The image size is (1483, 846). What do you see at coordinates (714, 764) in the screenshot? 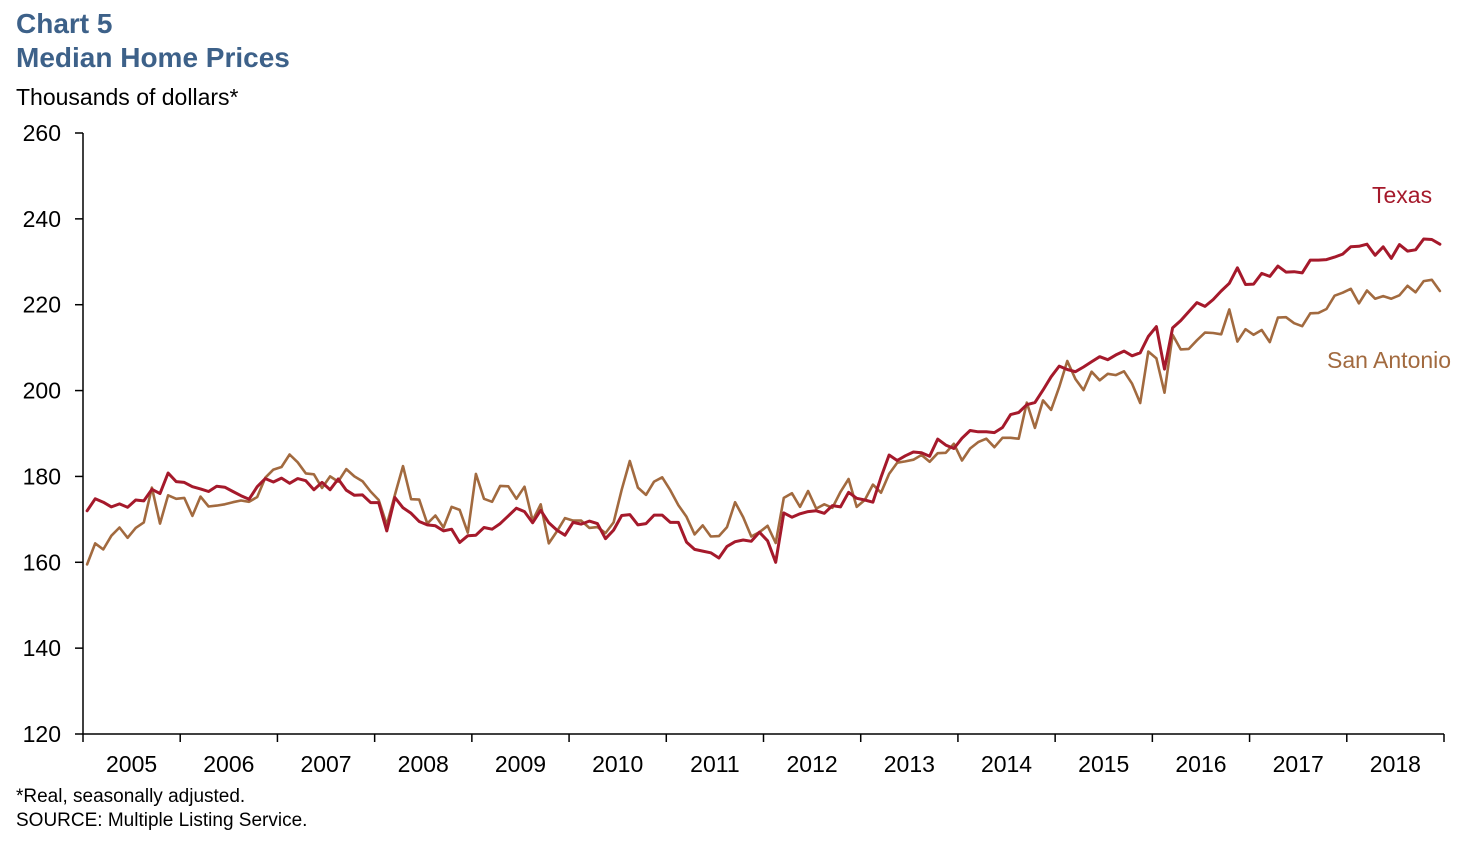
I see `x-tick-label: 2011` at bounding box center [714, 764].